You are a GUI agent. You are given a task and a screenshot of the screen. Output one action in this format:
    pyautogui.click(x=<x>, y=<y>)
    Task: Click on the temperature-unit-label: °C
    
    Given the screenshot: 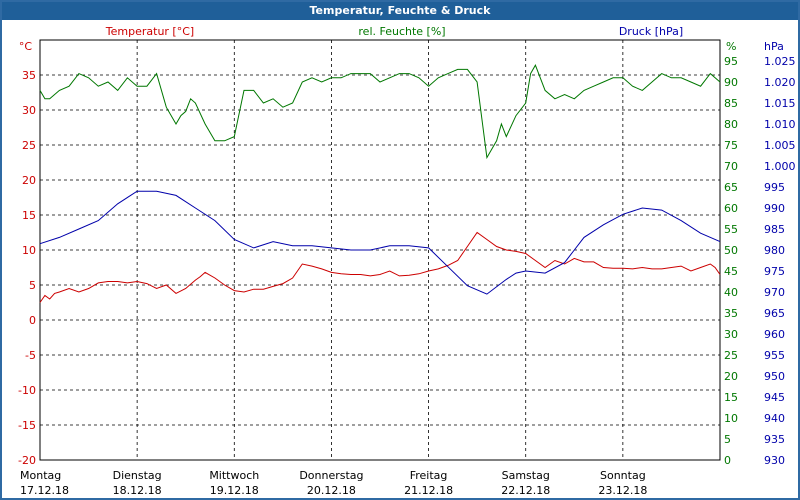 What is the action you would take?
    pyautogui.click(x=26, y=46)
    